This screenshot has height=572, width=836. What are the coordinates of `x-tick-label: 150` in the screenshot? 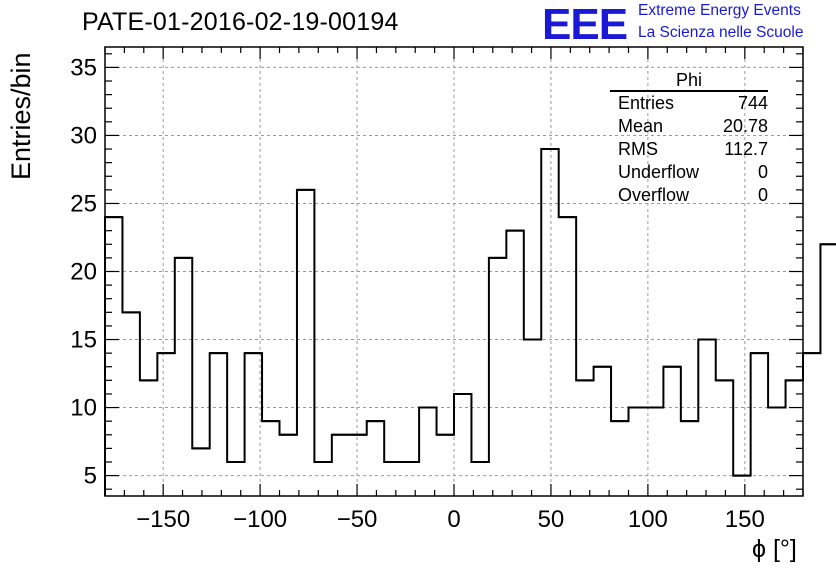 It's located at (745, 519).